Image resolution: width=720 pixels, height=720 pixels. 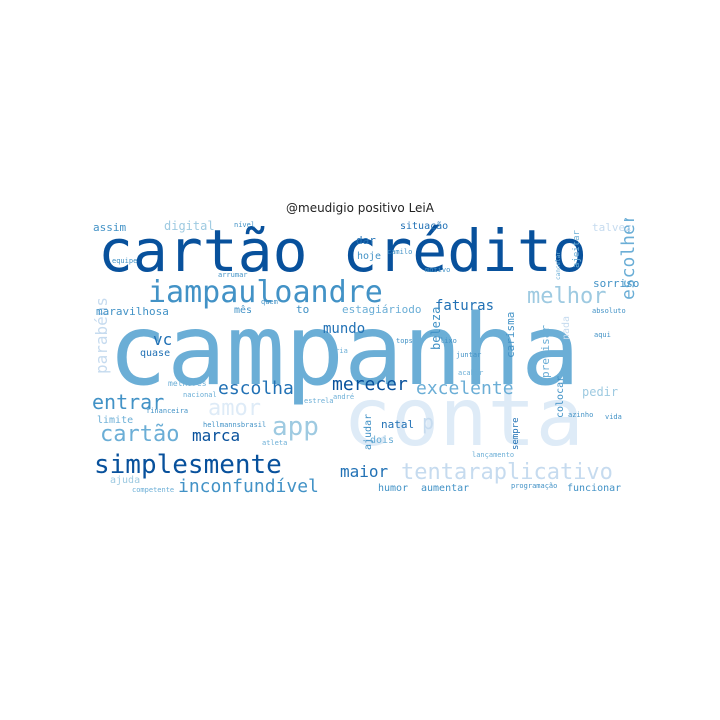 I want to click on word-lixo: lixo, so click(x=448, y=341).